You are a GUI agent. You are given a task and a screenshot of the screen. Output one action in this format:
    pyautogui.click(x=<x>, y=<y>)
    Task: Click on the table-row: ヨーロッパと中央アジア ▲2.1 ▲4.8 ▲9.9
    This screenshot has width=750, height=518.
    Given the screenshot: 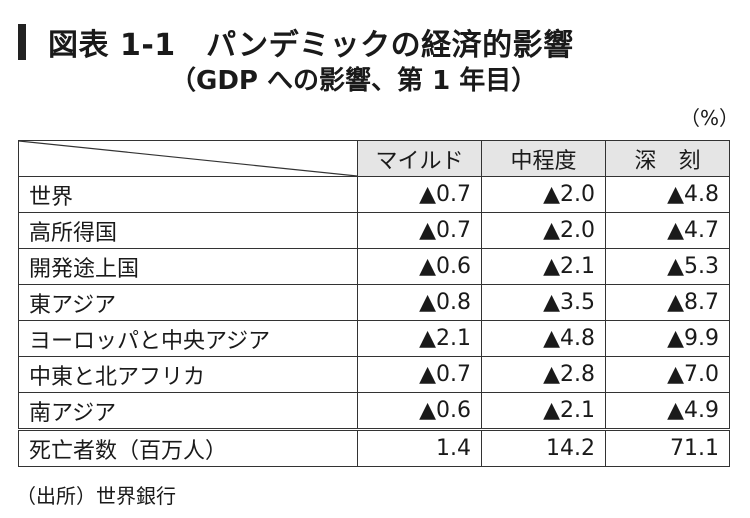 What is the action you would take?
    pyautogui.click(x=374, y=338)
    